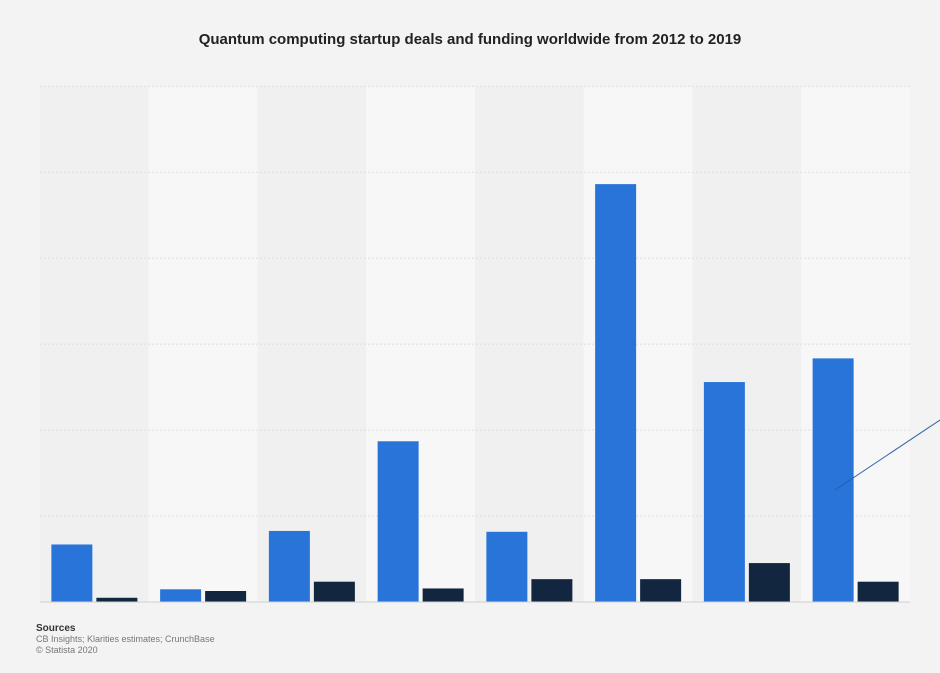 Image resolution: width=940 pixels, height=673 pixels. What do you see at coordinates (443, 595) in the screenshot?
I see `bar-secondary-2015` at bounding box center [443, 595].